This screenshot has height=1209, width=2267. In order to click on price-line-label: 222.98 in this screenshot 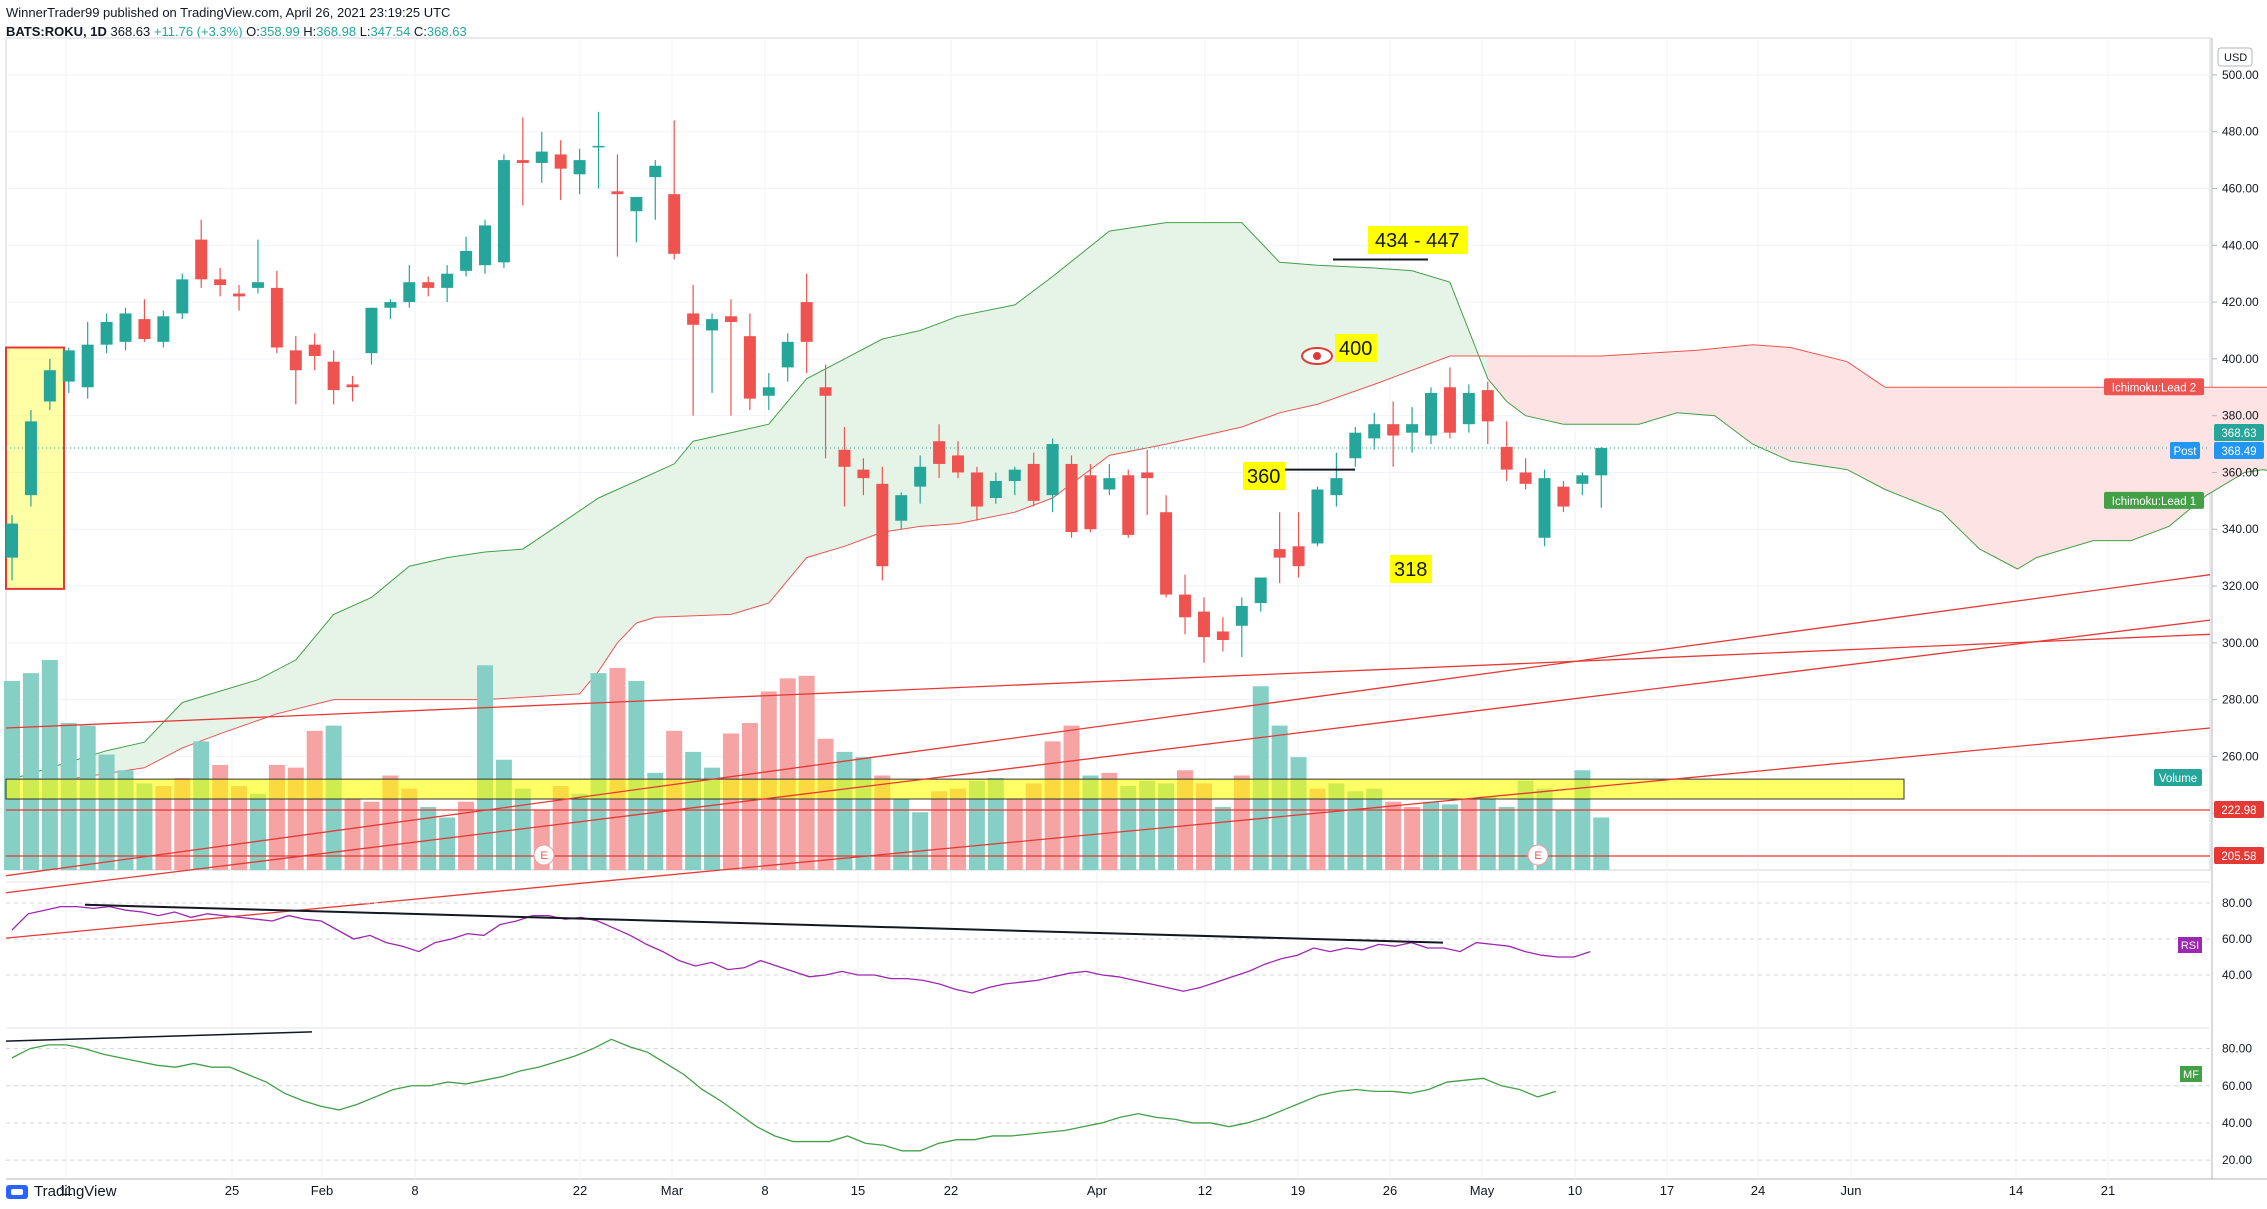, I will do `click(2238, 811)`.